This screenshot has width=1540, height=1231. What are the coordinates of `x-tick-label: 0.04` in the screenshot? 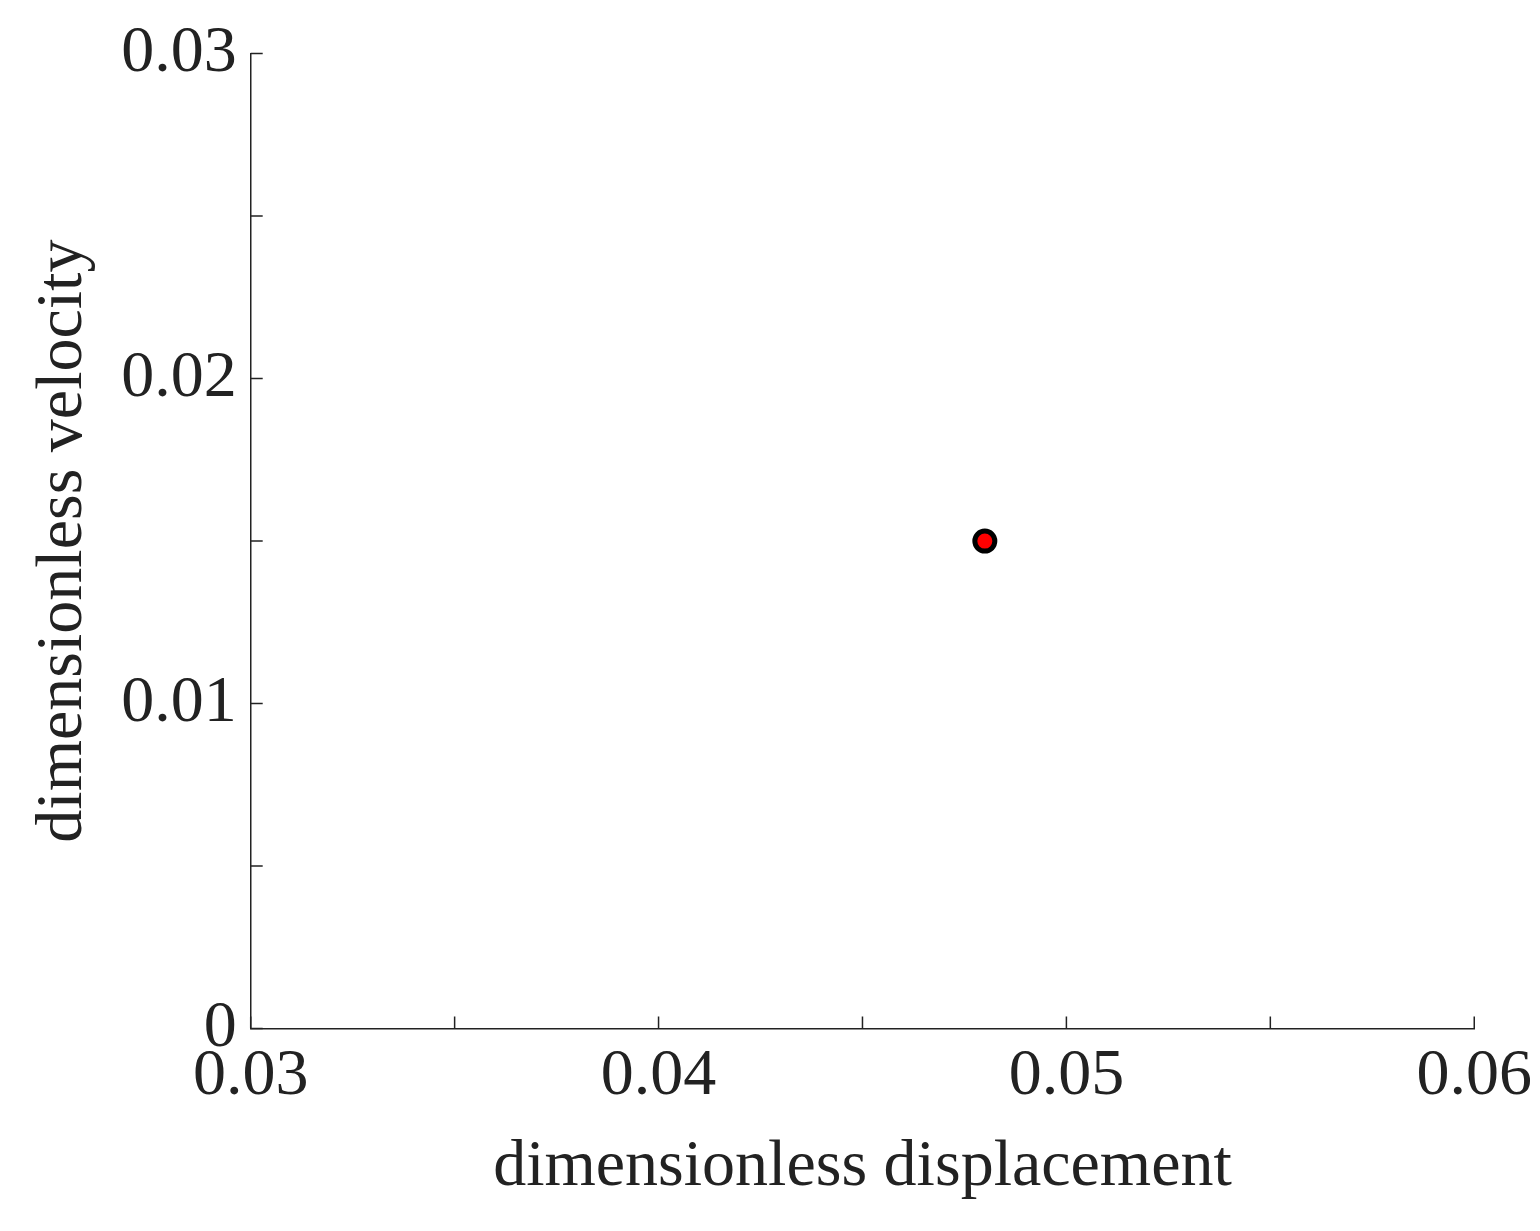 It's located at (658, 1071).